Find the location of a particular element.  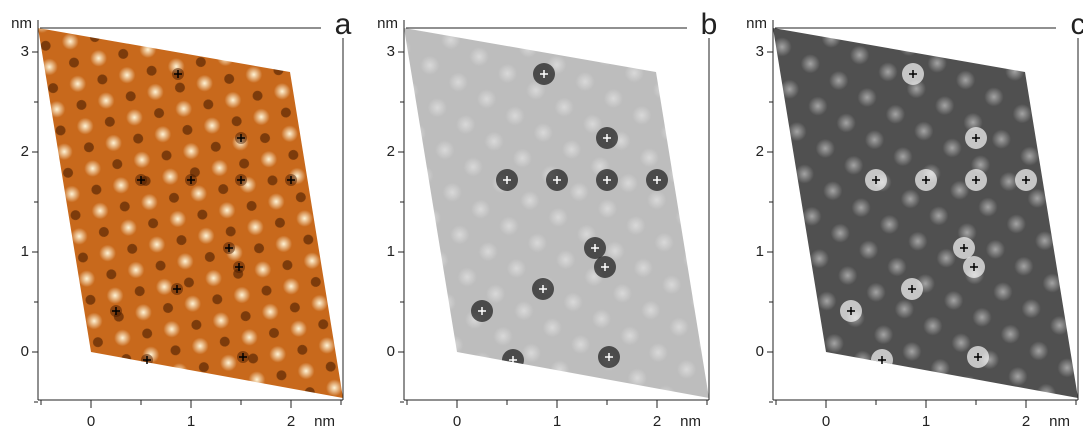

panel-label: a is located at coordinates (343, 24).